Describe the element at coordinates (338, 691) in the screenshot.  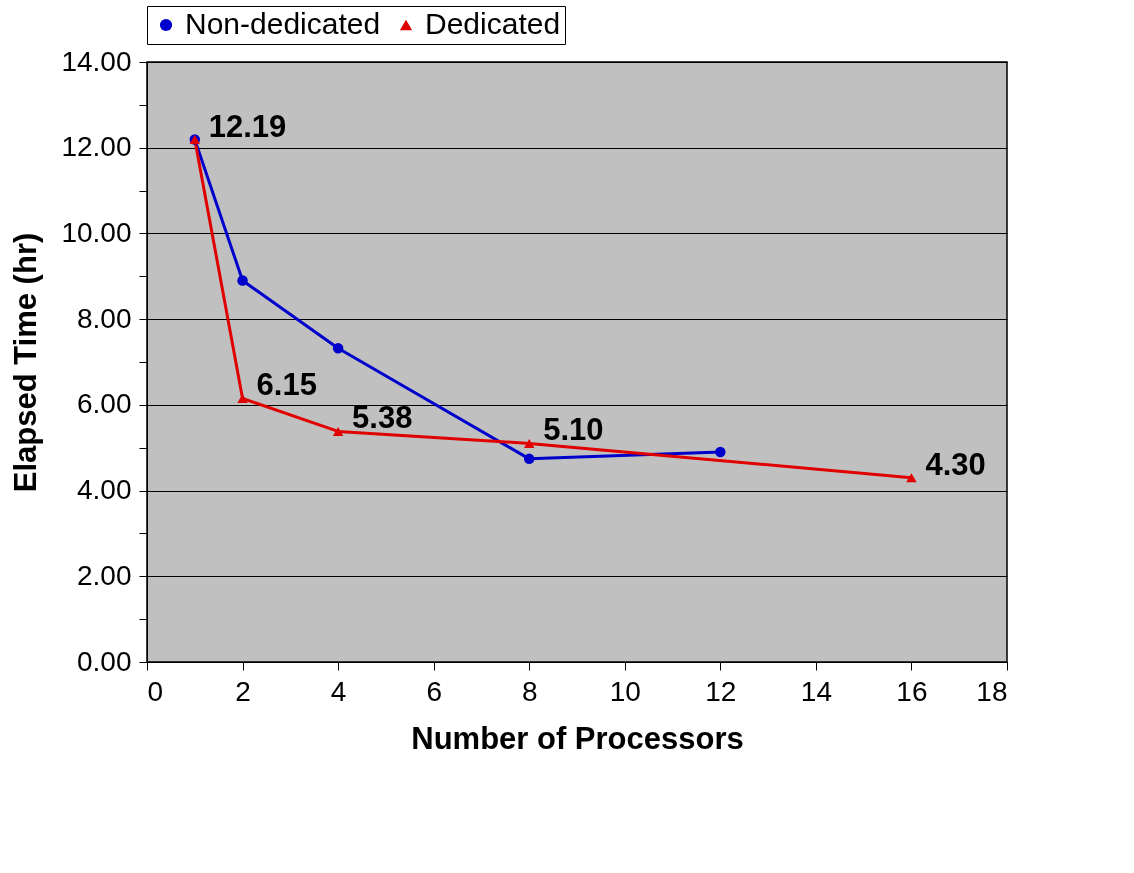
I see `x-tick-label: 4` at that location.